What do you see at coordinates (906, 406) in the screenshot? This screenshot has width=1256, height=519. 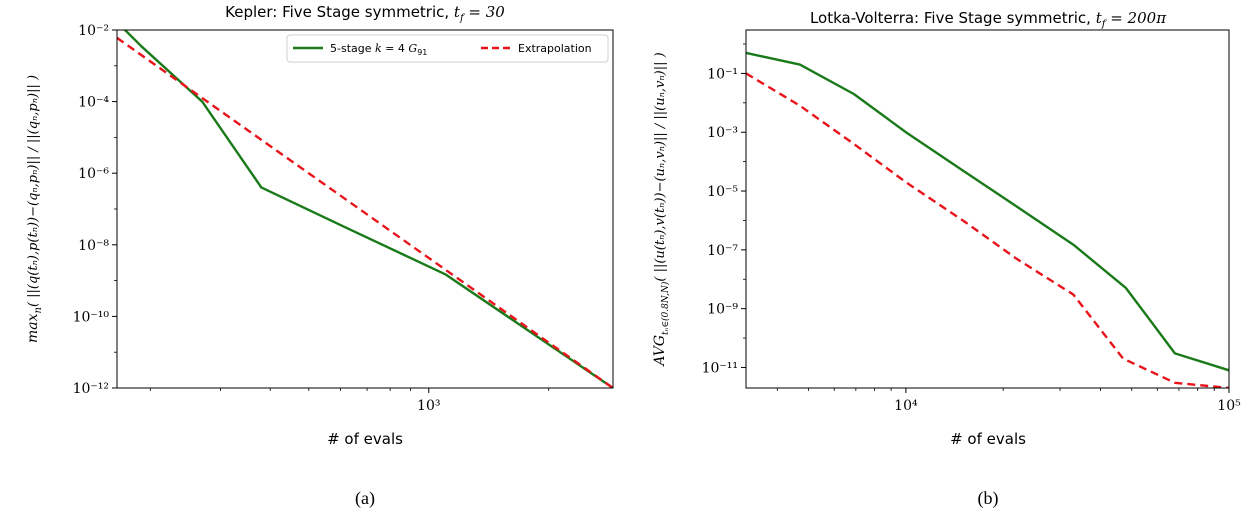 I see `x-tick-label: 10⁴` at bounding box center [906, 406].